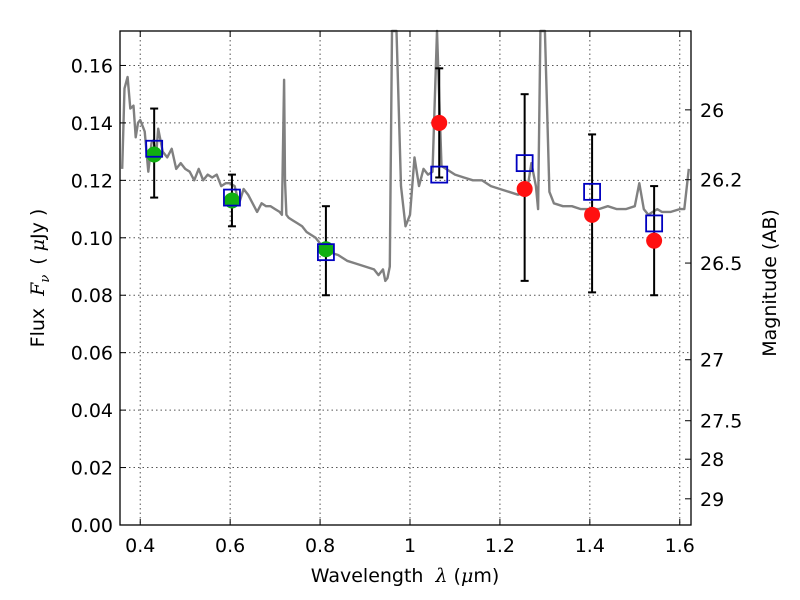 This screenshot has width=800, height=600. I want to click on y-tick-label: 0.04, so click(92, 411).